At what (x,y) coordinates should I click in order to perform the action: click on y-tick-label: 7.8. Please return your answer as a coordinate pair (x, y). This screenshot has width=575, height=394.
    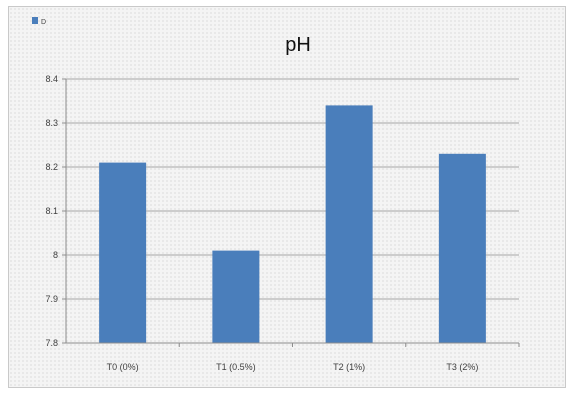
    Looking at the image, I should click on (51, 343).